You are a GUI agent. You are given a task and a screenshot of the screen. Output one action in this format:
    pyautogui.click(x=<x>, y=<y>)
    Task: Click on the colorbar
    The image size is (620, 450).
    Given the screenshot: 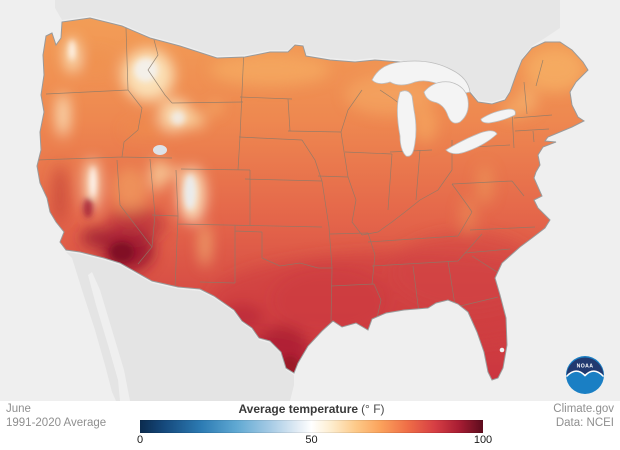 What is the action you would take?
    pyautogui.click(x=311, y=426)
    